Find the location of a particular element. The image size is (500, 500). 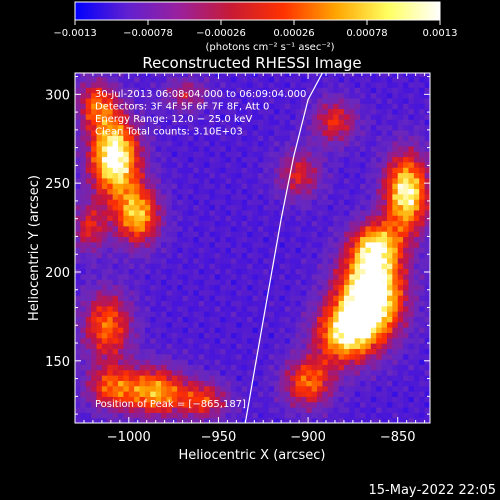

y-tick-label: 150 is located at coordinates (57, 362).